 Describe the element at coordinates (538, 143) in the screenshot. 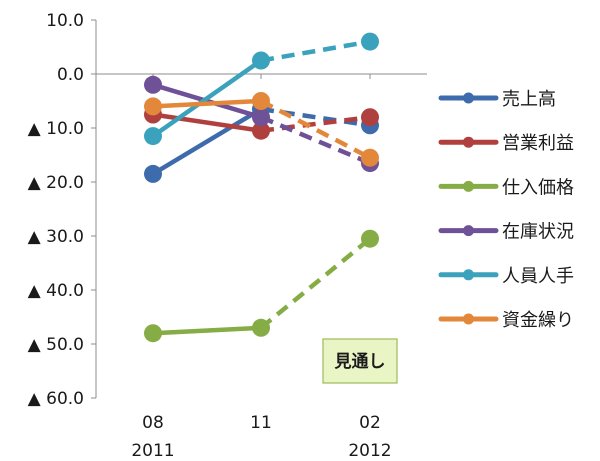

I see `legend-label: 営業利益` at that location.